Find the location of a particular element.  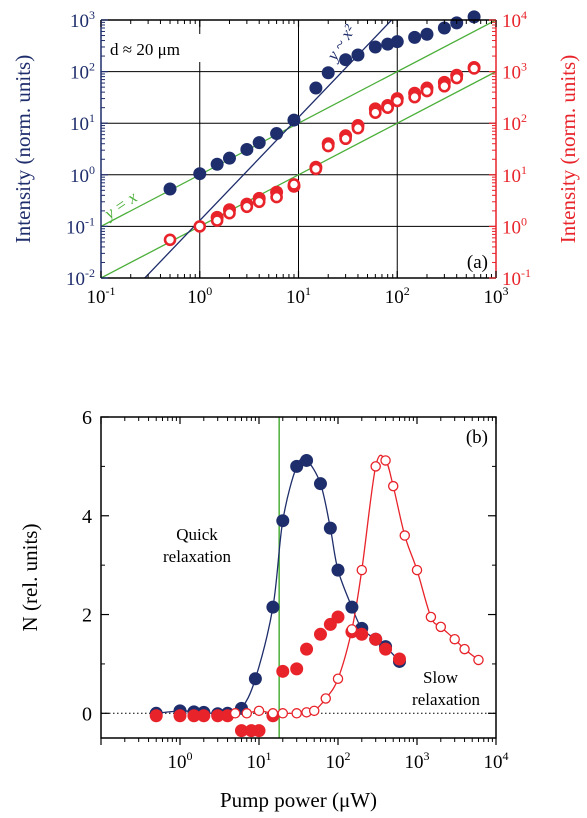

reference-label-linear: y = x is located at coordinates (120, 205).